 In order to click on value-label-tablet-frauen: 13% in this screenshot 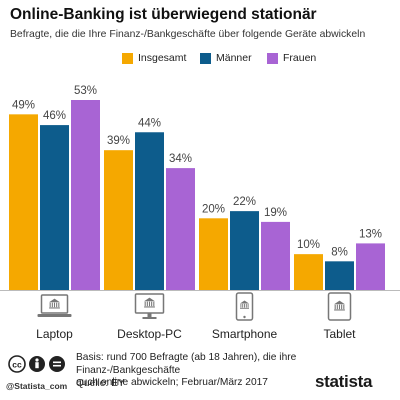, I will do `click(370, 234)`.